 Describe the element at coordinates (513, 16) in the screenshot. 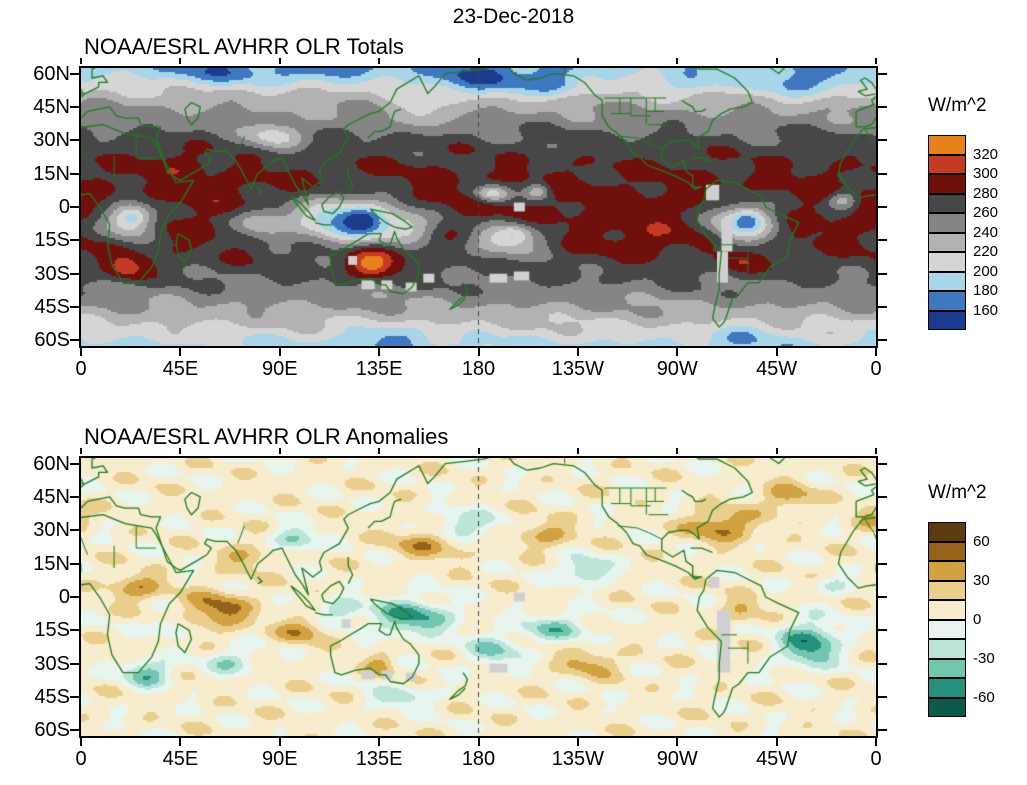

I see `date-title: 23-Dec-2018` at that location.